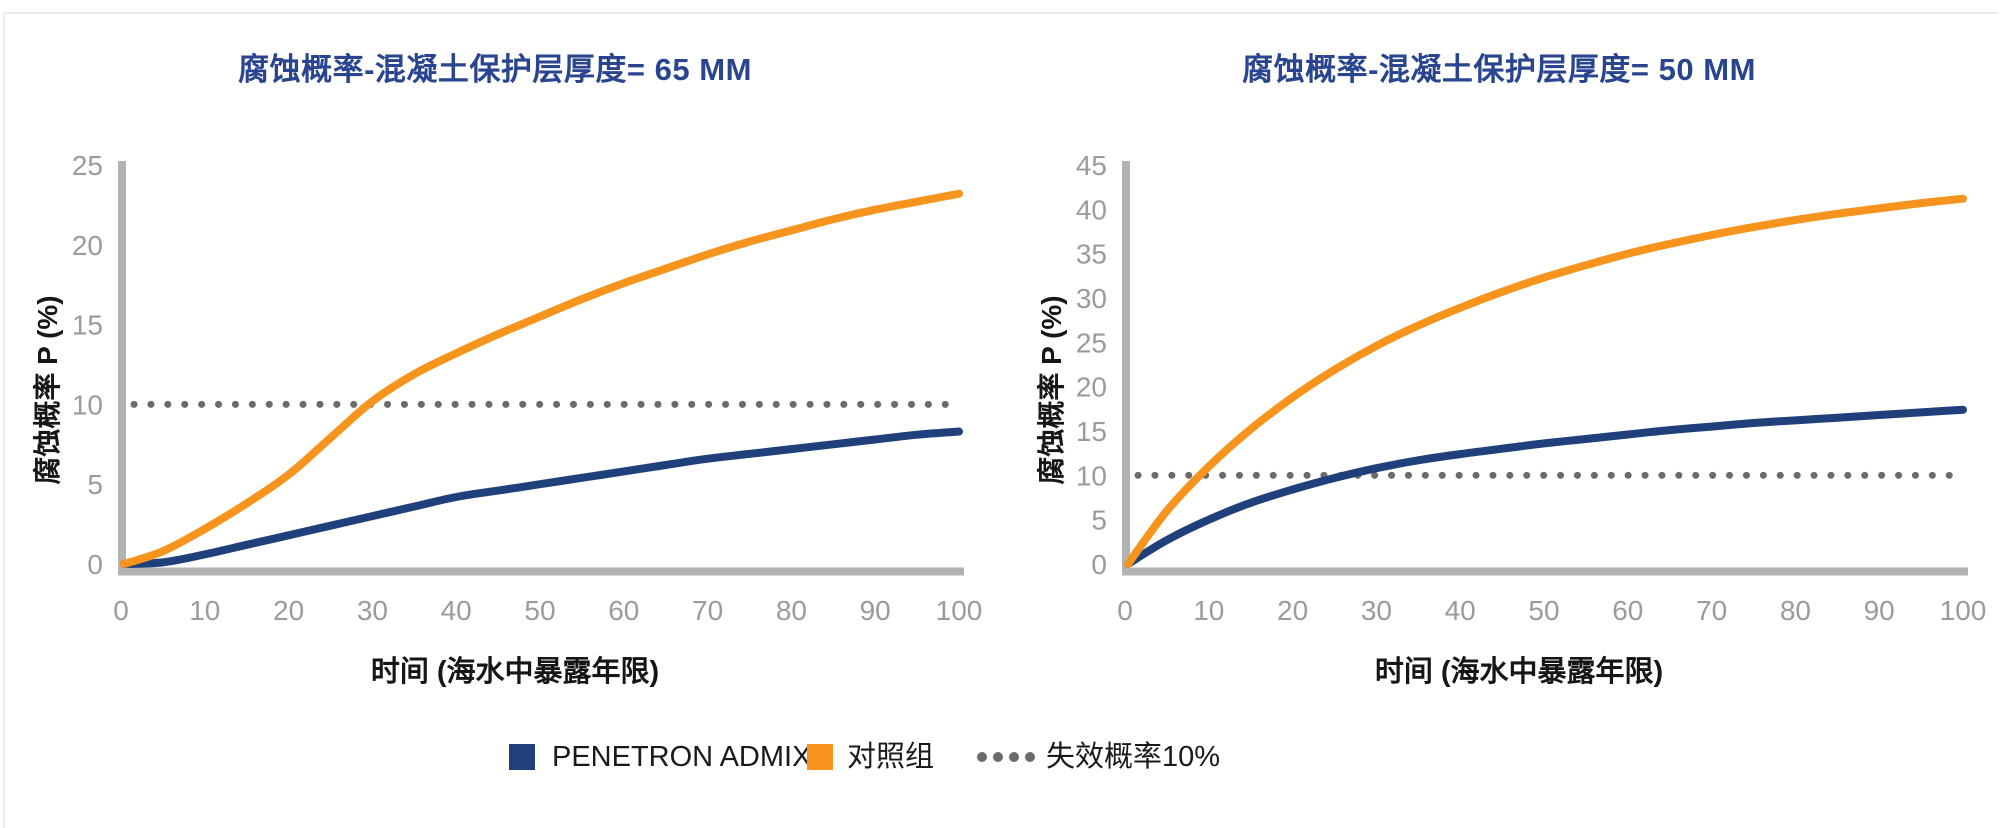  I want to click on dotted-line-swatch, so click(1006, 757).